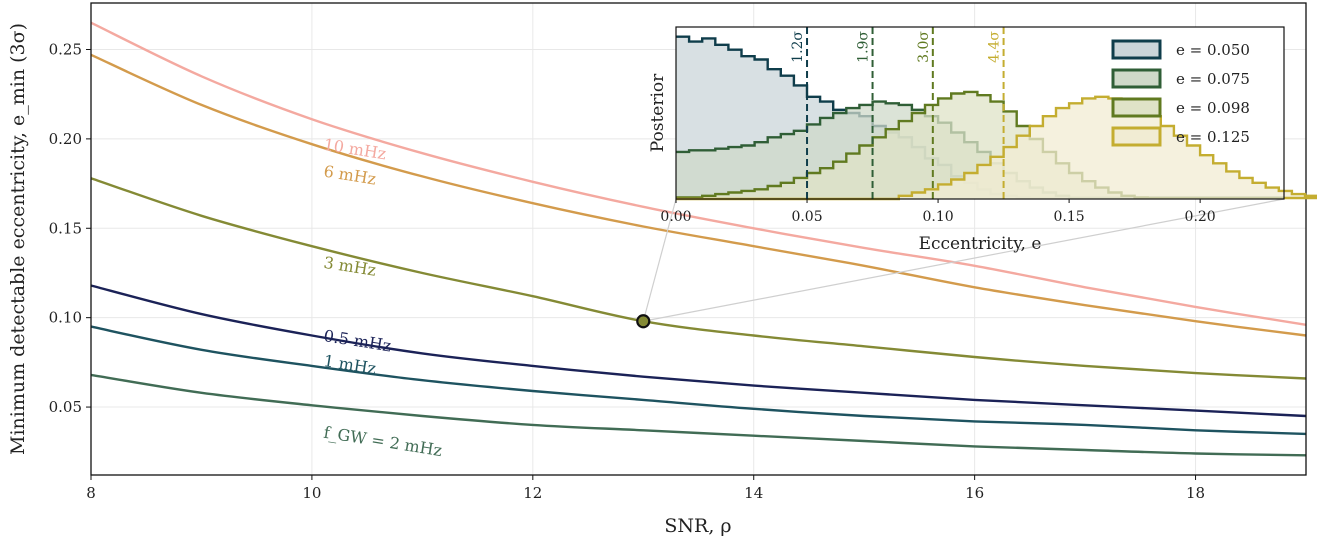 This screenshot has width=1317, height=543. What do you see at coordinates (753, 493) in the screenshot?
I see `x-tick-label: 14` at bounding box center [753, 493].